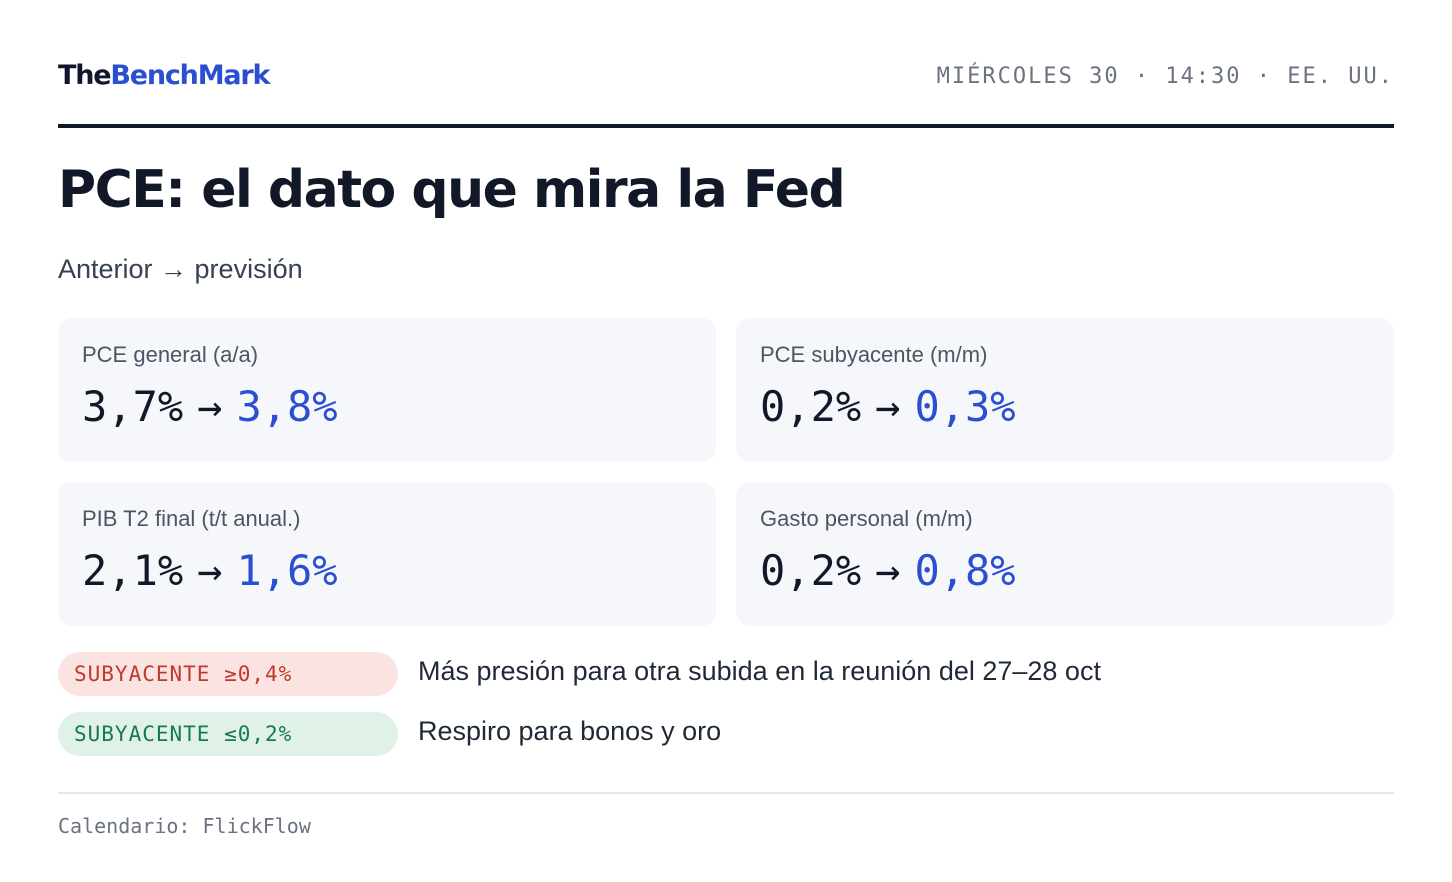 The image size is (1452, 882). I want to click on indicator-values: 3,7% → 3,8%, so click(210, 406).